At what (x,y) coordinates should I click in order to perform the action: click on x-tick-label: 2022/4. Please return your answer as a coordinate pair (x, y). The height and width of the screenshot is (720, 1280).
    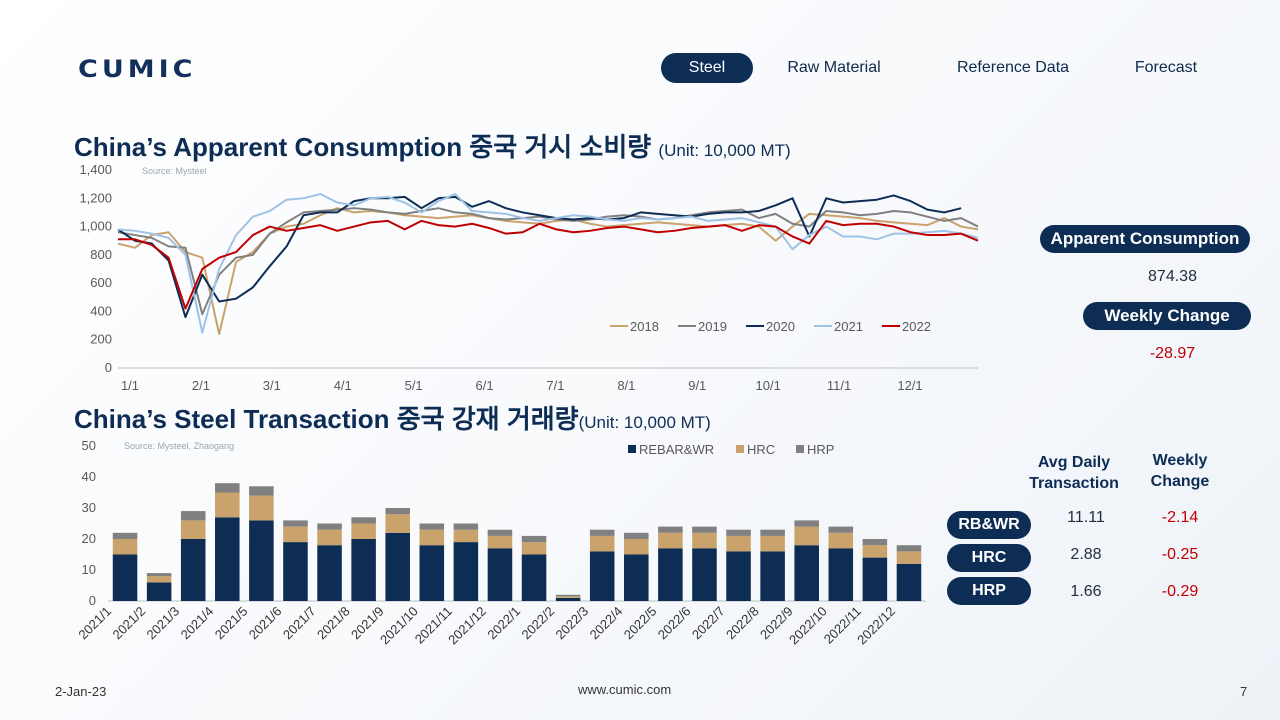
    Looking at the image, I should click on (606, 623).